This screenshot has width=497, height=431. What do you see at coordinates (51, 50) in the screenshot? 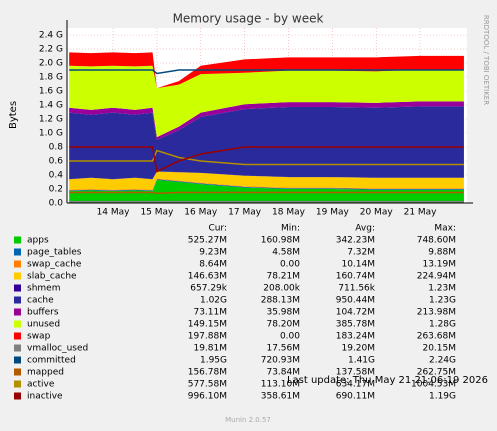
I see `y-tick-label: 2.2 G` at bounding box center [51, 50].